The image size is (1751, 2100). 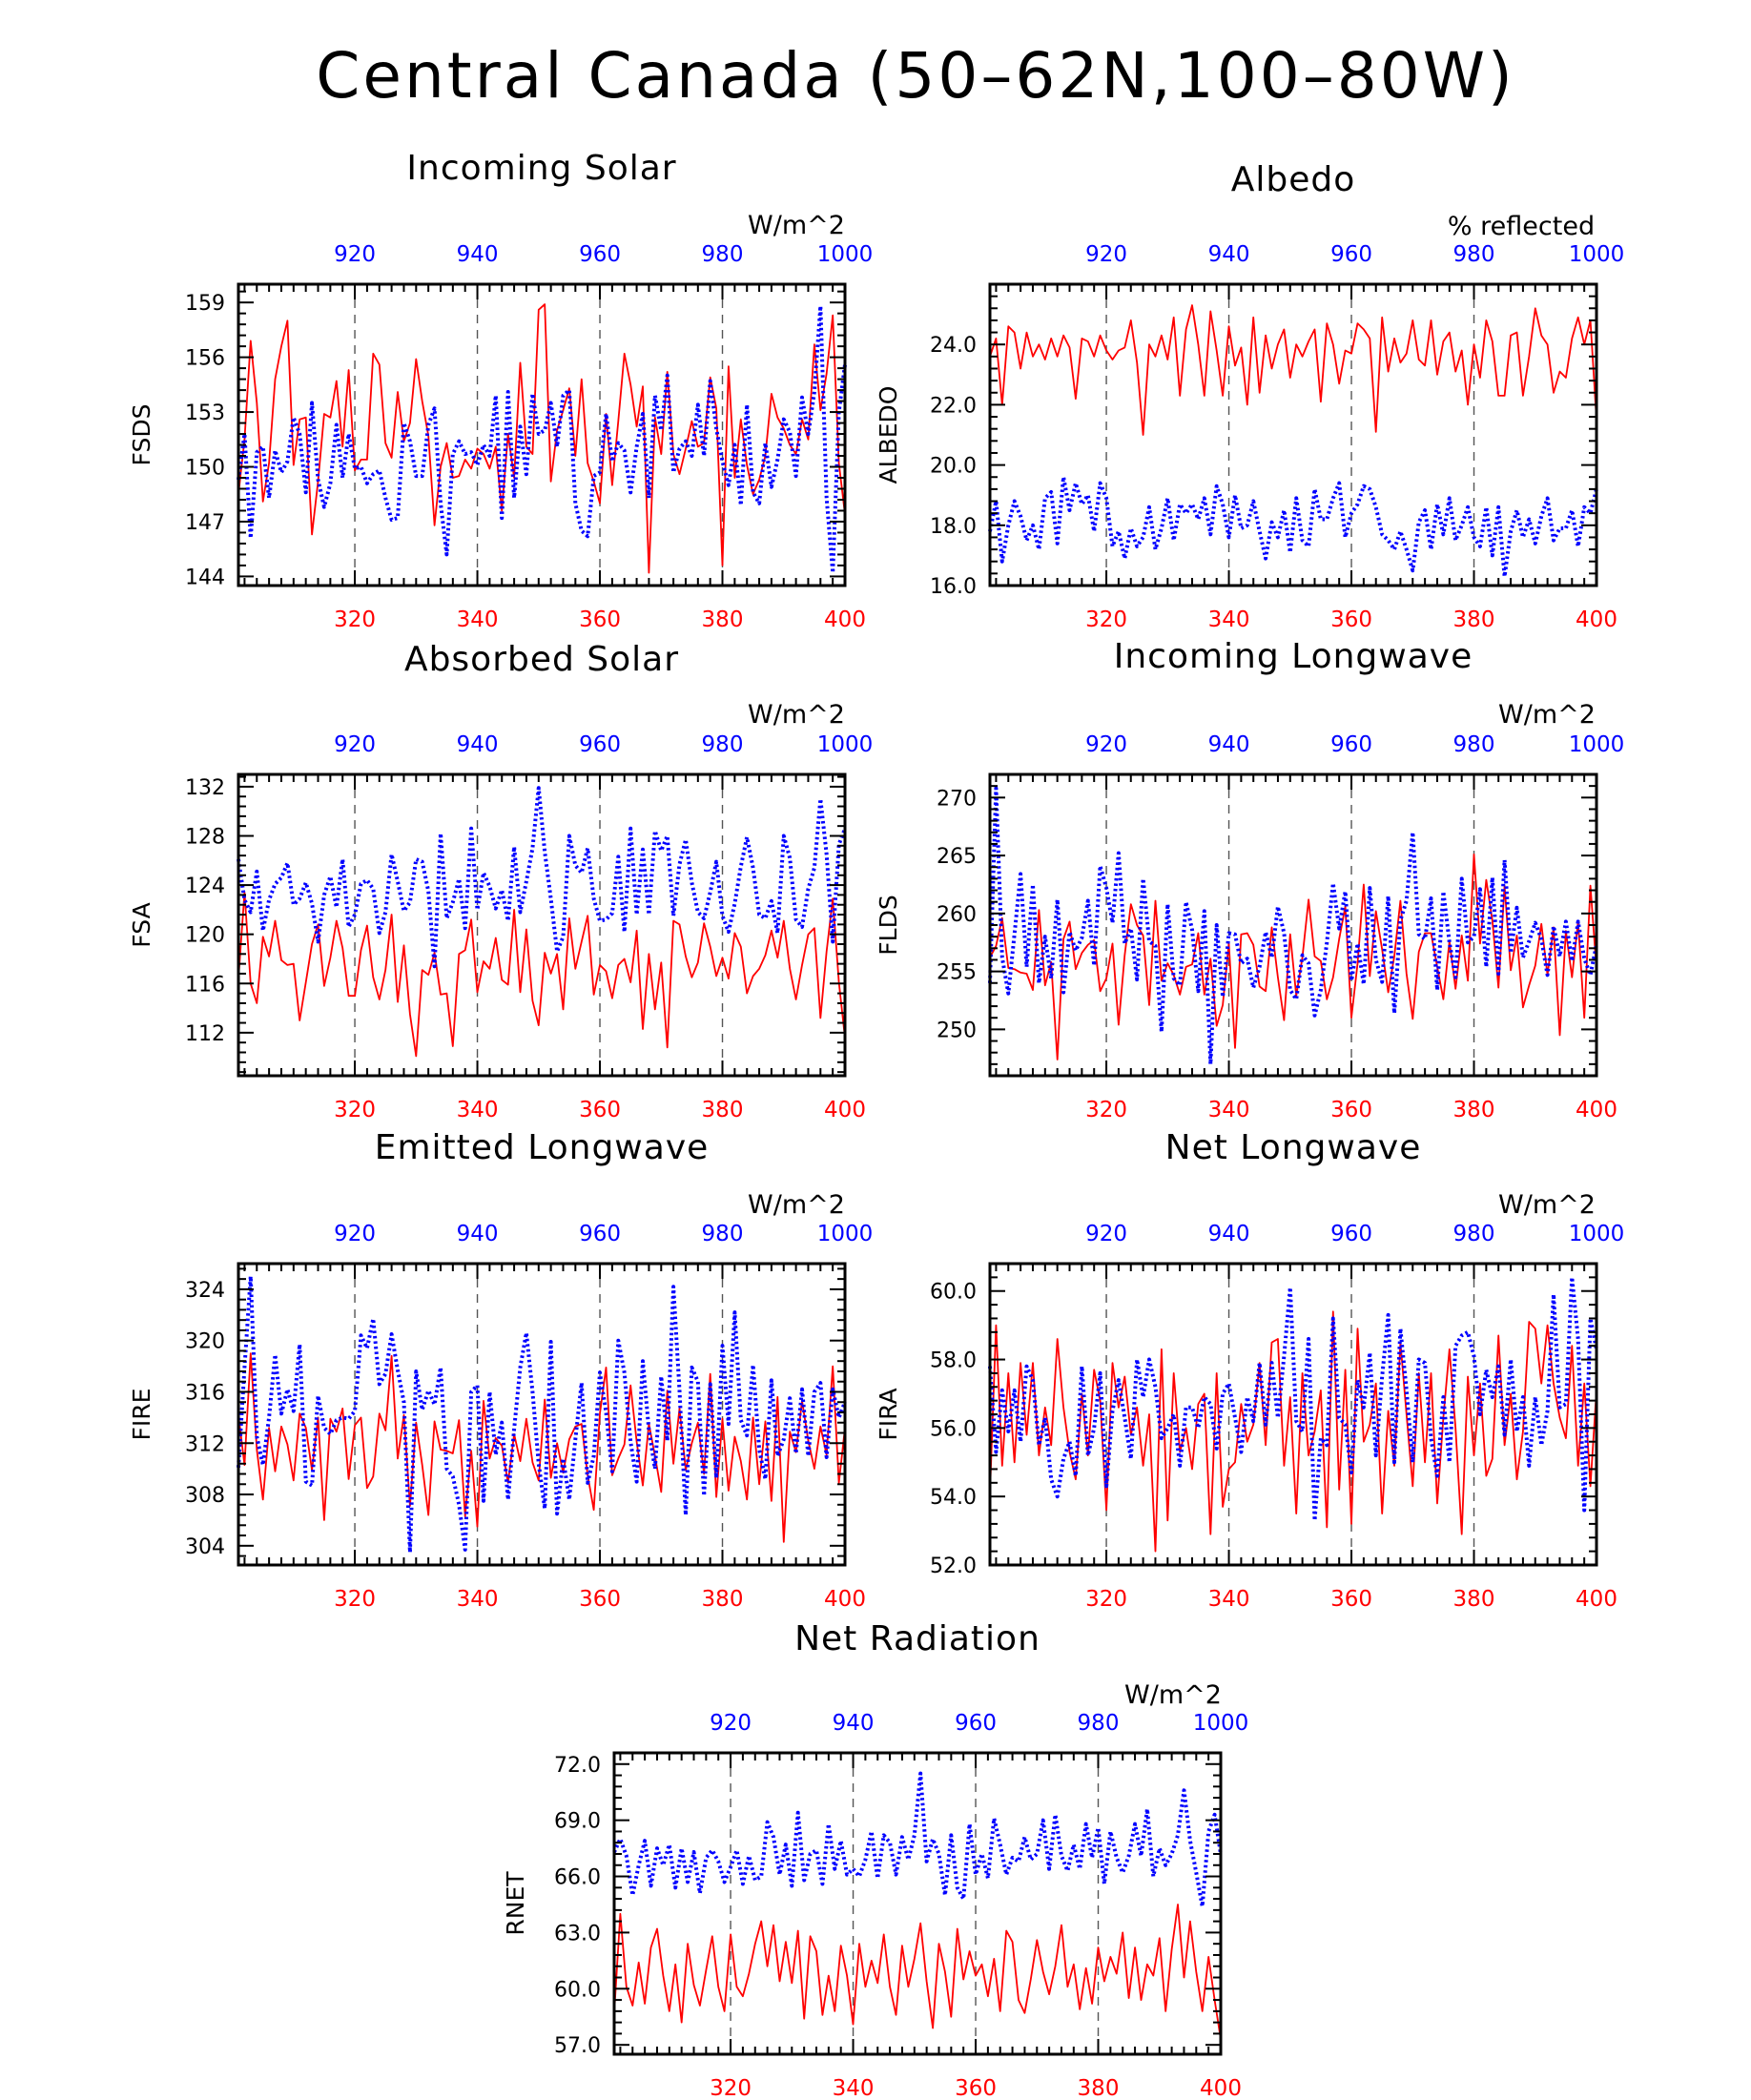 What do you see at coordinates (205, 469) in the screenshot?
I see `y-tick-label: 150` at bounding box center [205, 469].